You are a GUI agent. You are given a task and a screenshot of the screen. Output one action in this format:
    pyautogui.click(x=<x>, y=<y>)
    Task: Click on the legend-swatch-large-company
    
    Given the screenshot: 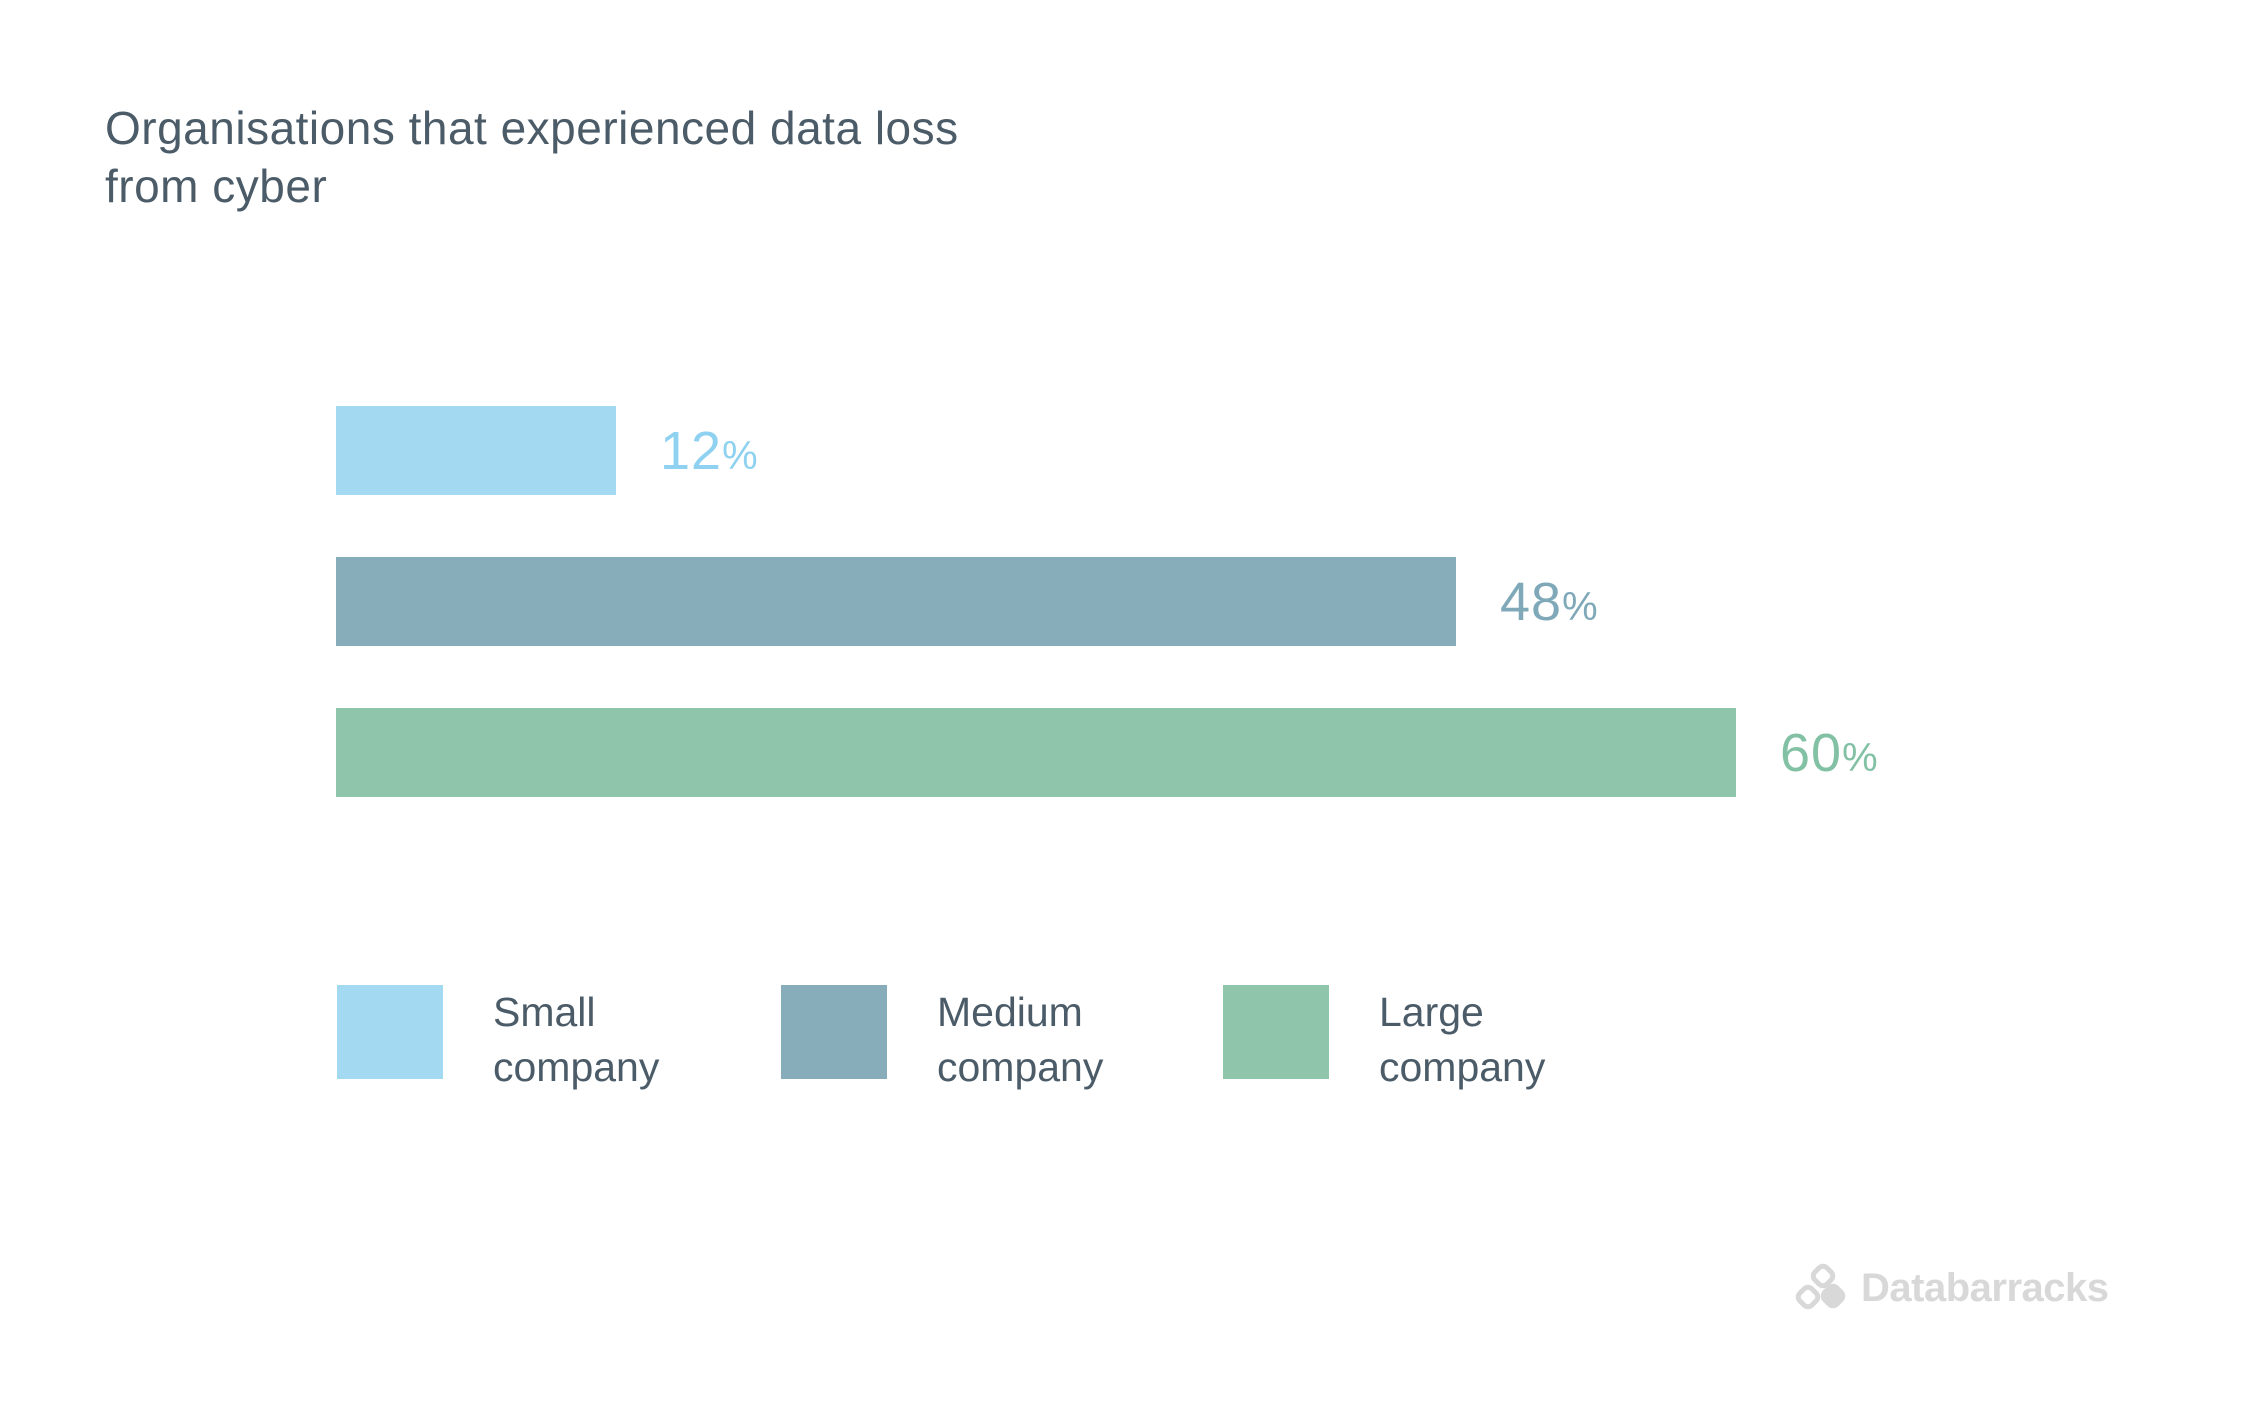 What is the action you would take?
    pyautogui.click(x=1276, y=1032)
    